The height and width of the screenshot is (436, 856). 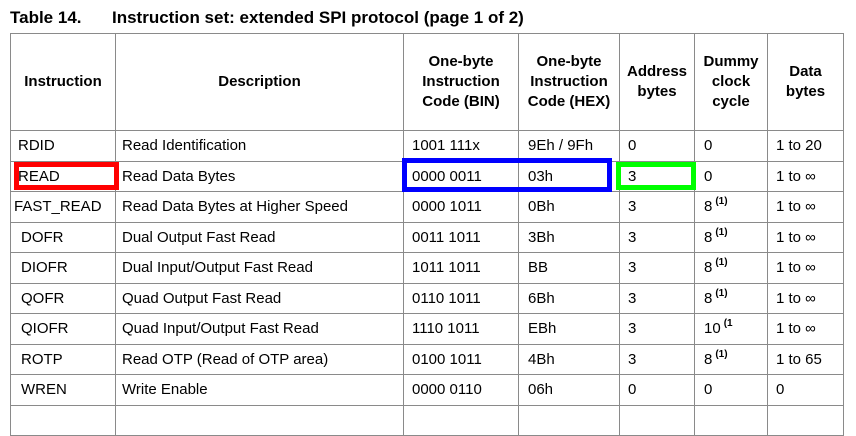 I want to click on cell-instruction, so click(x=63, y=420).